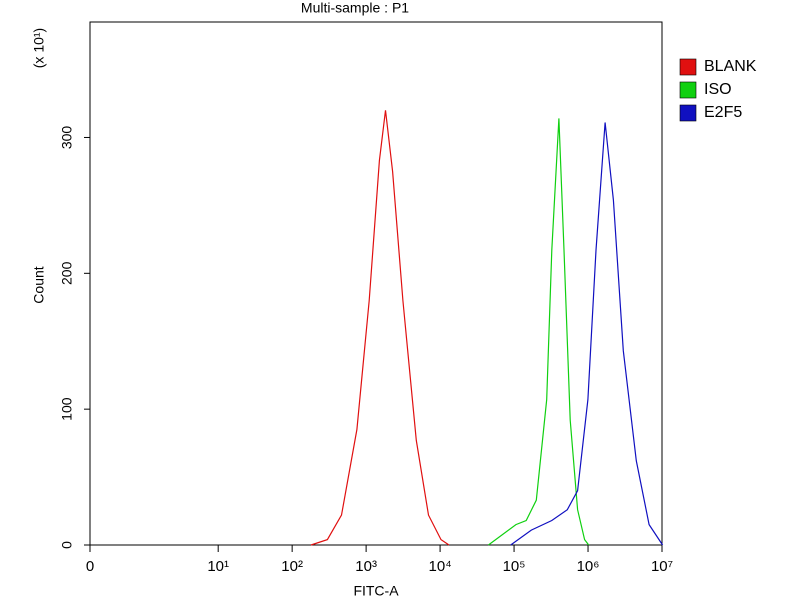 This screenshot has height=600, width=800. I want to click on chart-title: Multi-sample : P1, so click(355, 8).